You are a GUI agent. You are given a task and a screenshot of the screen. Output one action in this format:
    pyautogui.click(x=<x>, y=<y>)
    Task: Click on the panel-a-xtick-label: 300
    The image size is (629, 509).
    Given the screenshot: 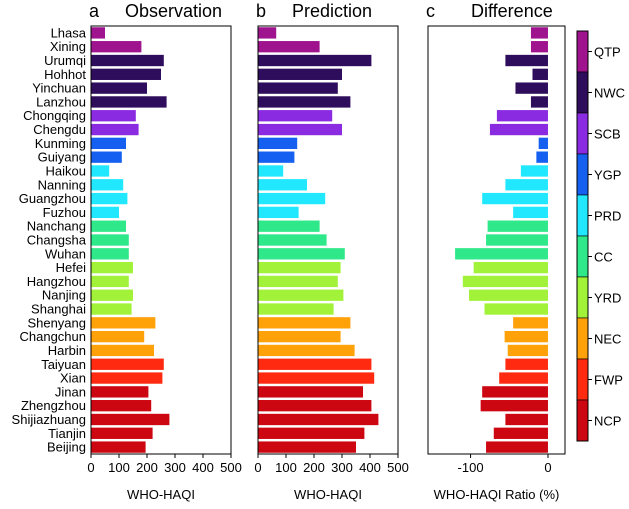 What is the action you would take?
    pyautogui.click(x=175, y=467)
    